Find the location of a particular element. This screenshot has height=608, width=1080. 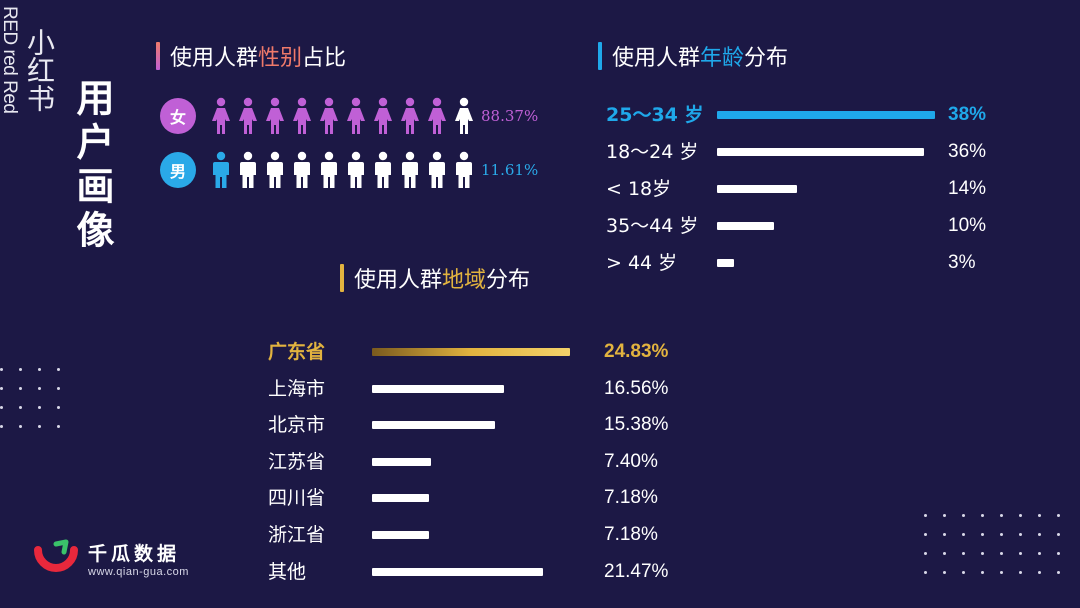

bar-row: 北京市 15.38% is located at coordinates (488, 425).